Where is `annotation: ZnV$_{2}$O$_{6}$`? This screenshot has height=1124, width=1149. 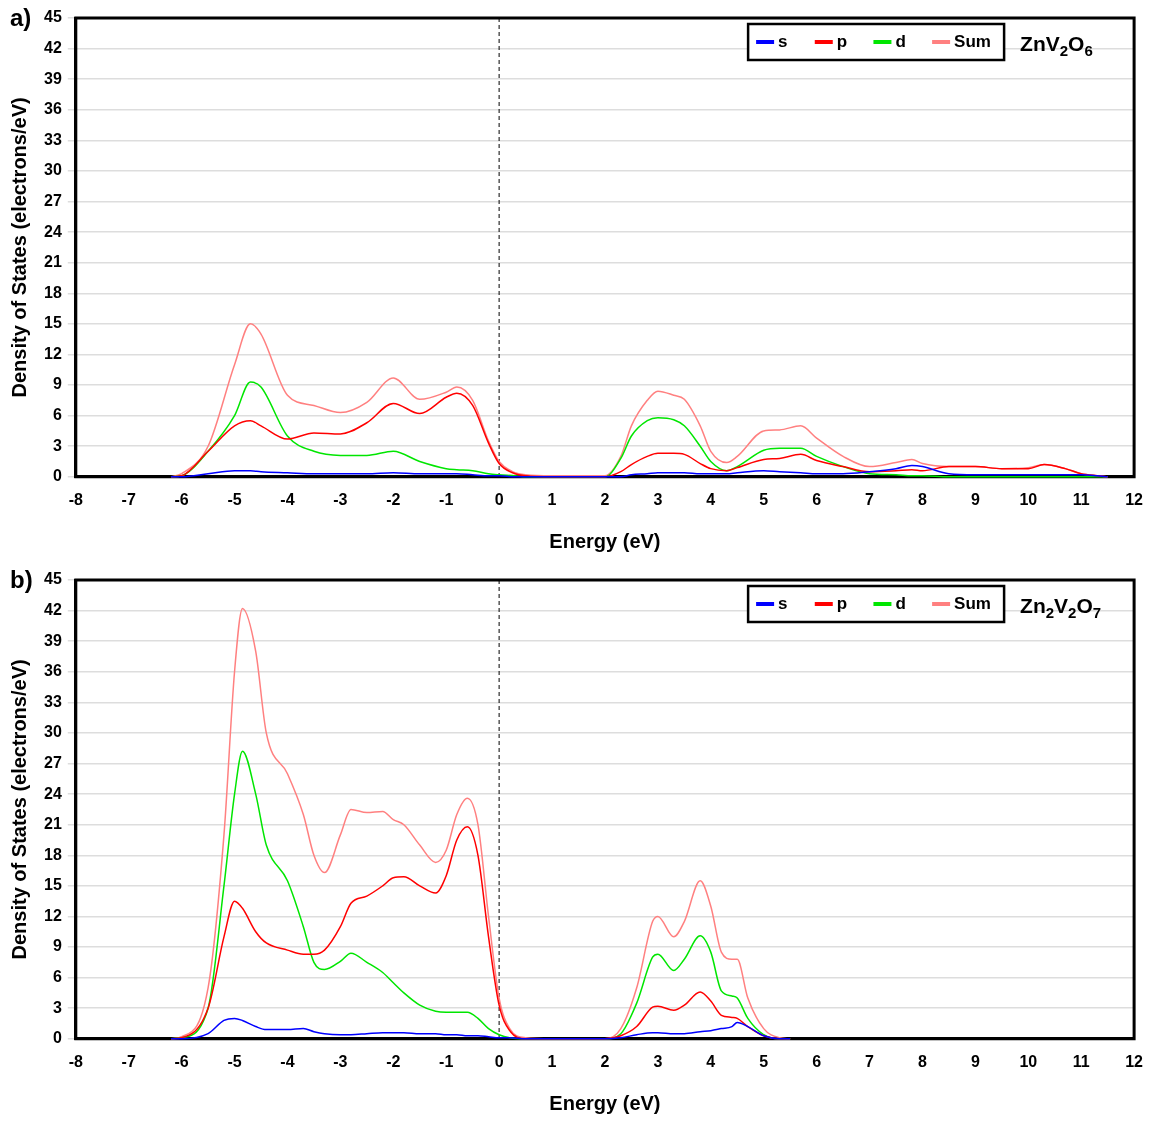 annotation: ZnV$_{2}$O$_{6}$ is located at coordinates (1056, 46).